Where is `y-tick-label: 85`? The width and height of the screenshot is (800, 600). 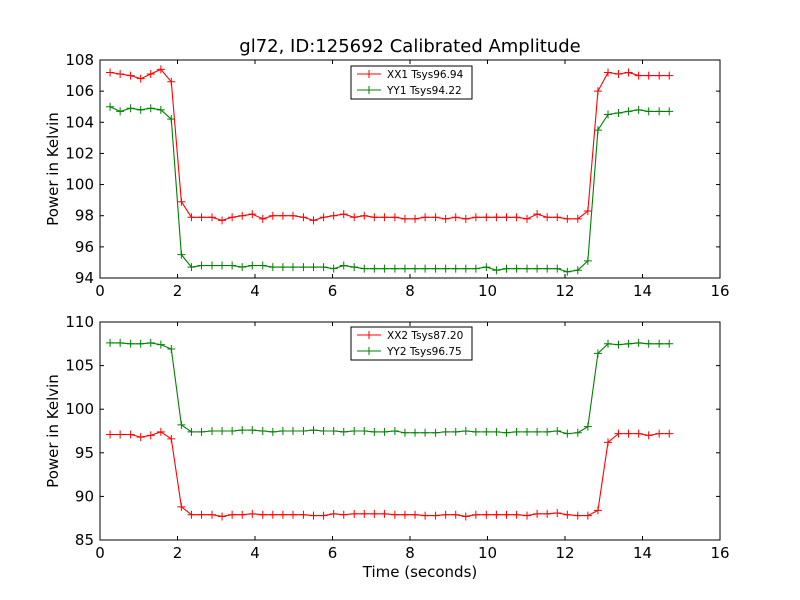 y-tick-label: 85 is located at coordinates (84, 540).